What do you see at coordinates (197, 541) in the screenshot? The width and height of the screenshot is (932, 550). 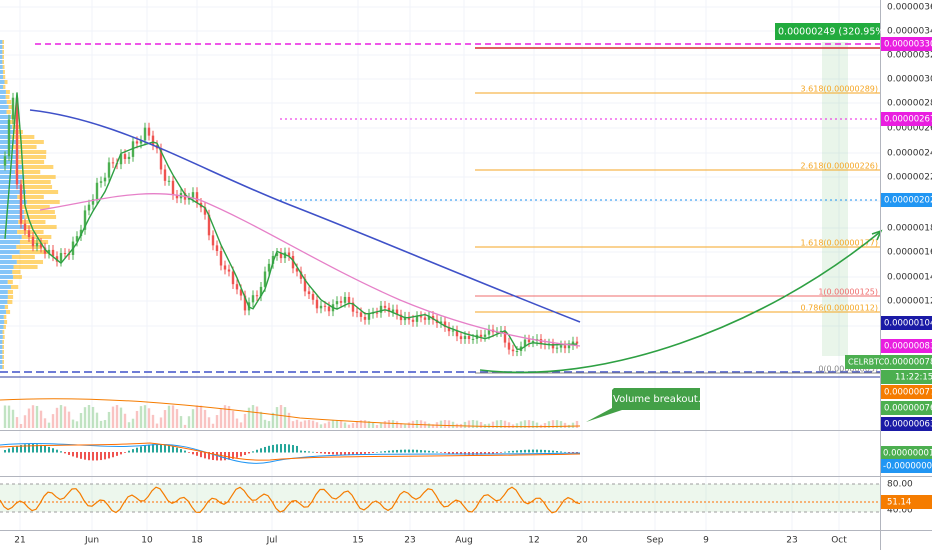 I see `date-label: 18` at bounding box center [197, 541].